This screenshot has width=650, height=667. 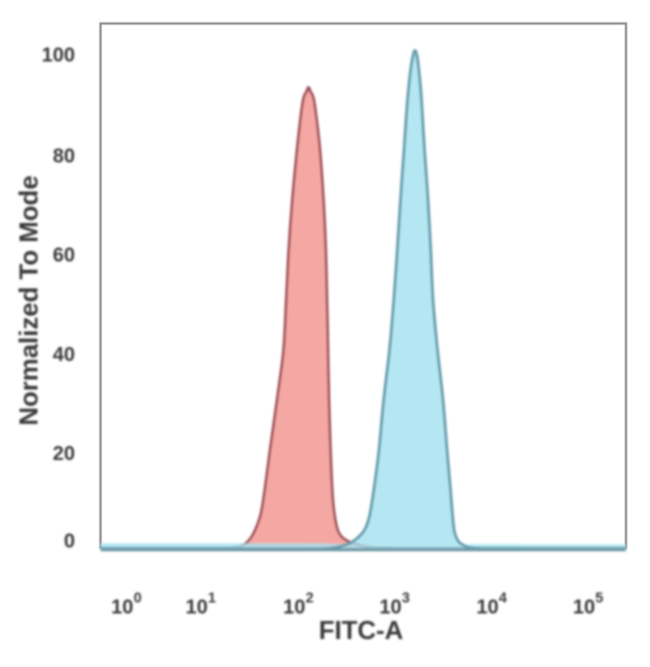 What do you see at coordinates (64, 454) in the screenshot?
I see `svg-text: 20` at bounding box center [64, 454].